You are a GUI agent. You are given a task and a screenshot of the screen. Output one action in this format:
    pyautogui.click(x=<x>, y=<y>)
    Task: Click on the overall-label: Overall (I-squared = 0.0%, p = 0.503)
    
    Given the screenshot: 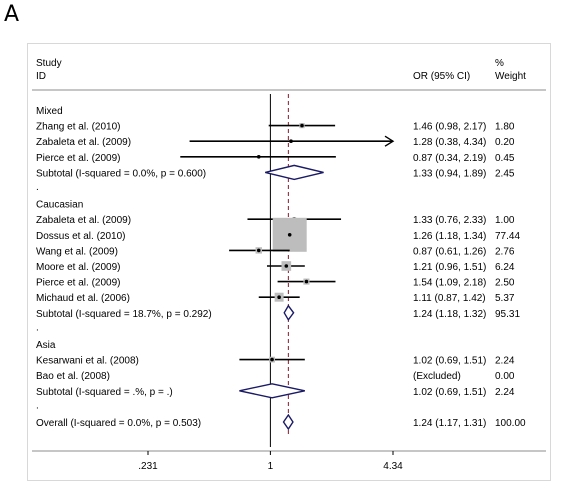 What is the action you would take?
    pyautogui.click(x=118, y=423)
    